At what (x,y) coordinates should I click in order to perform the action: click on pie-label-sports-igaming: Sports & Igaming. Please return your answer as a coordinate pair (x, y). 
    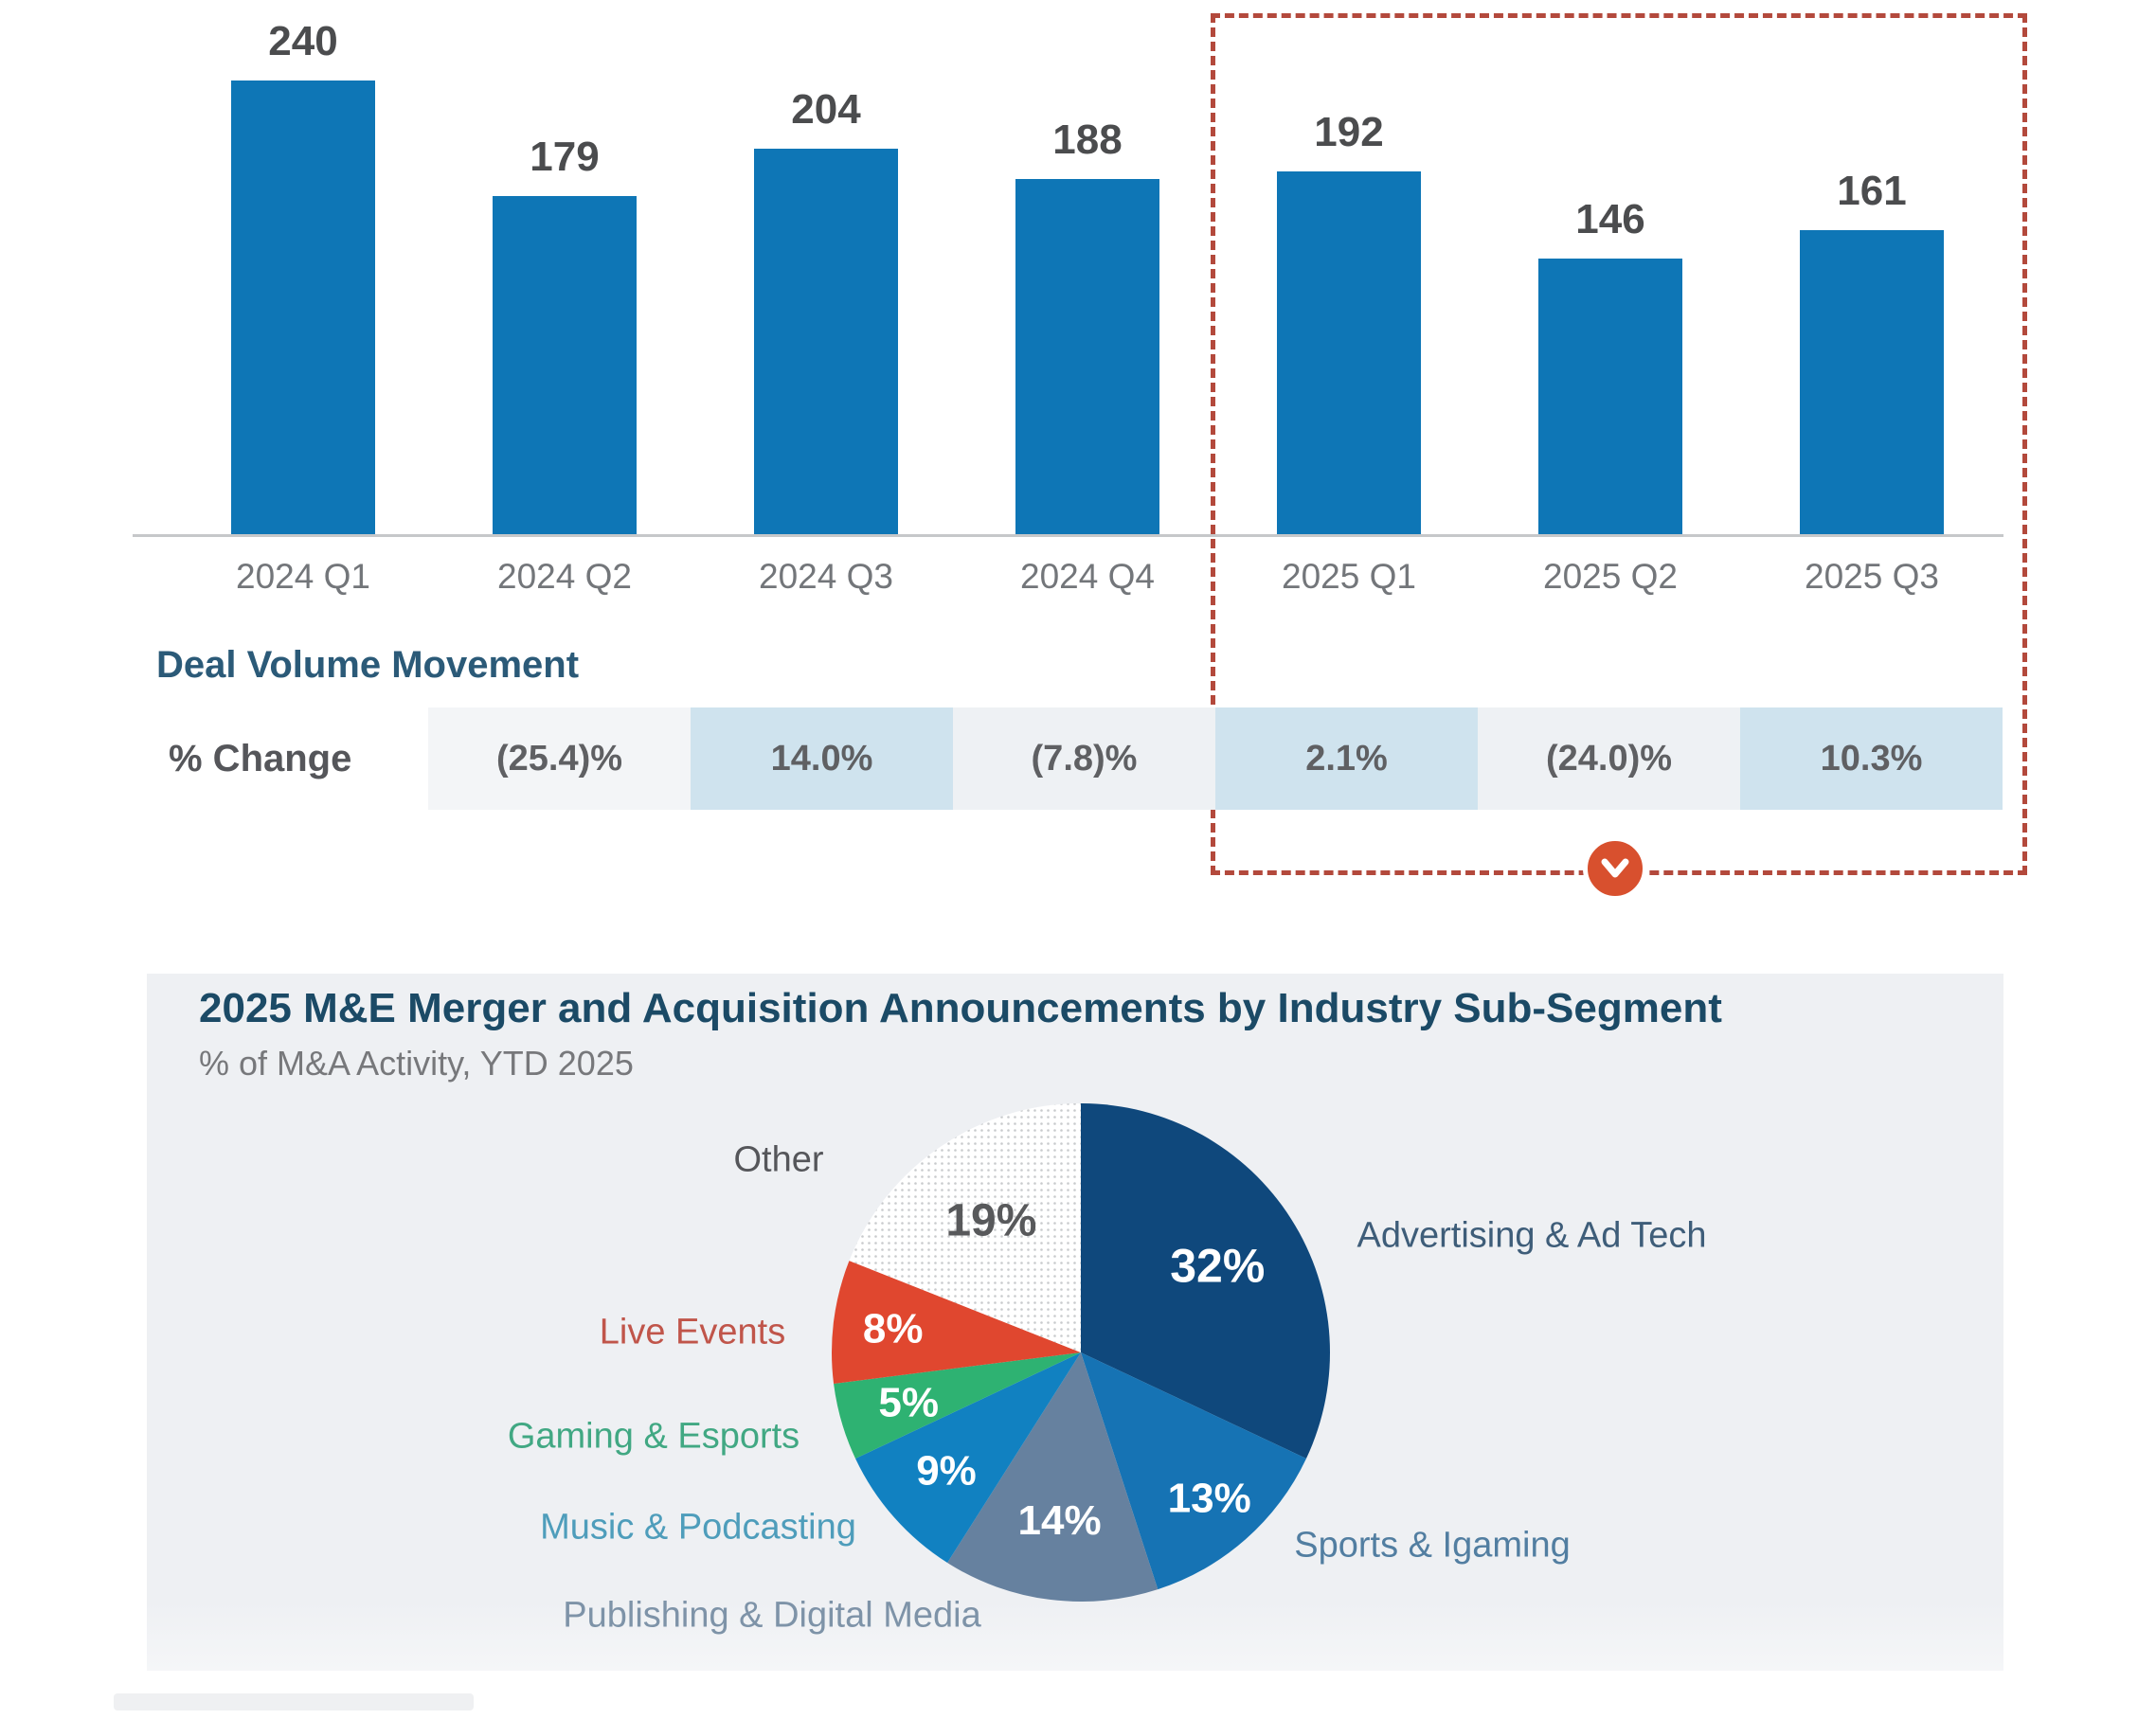
    Looking at the image, I should click on (1432, 1545).